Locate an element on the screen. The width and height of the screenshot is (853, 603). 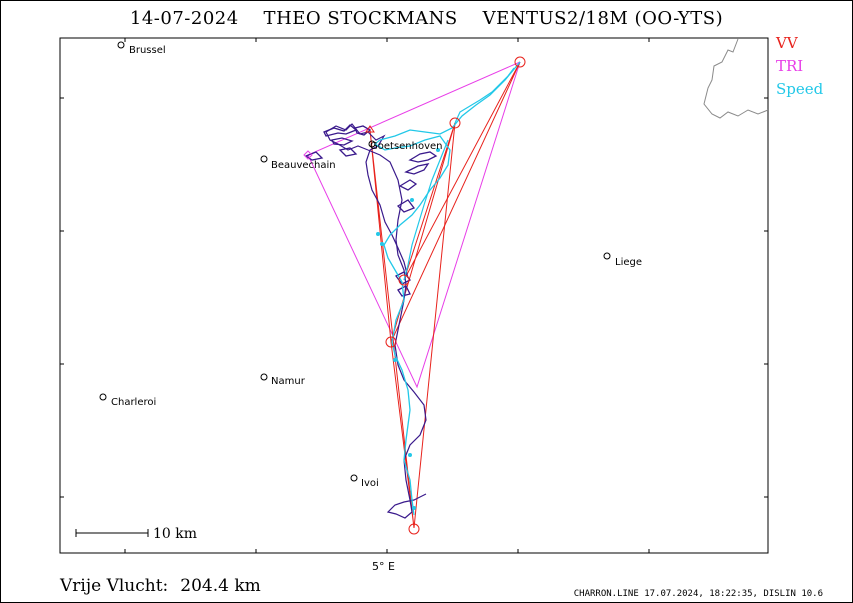
tri-course is located at coordinates (414, 225).